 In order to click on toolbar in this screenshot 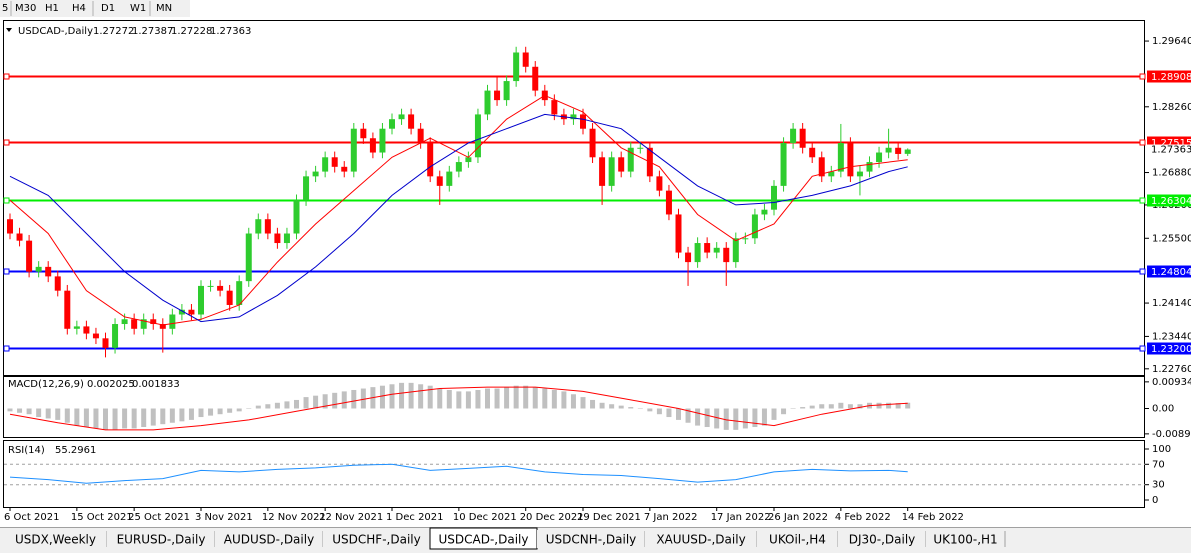, I will do `click(95, 8)`.